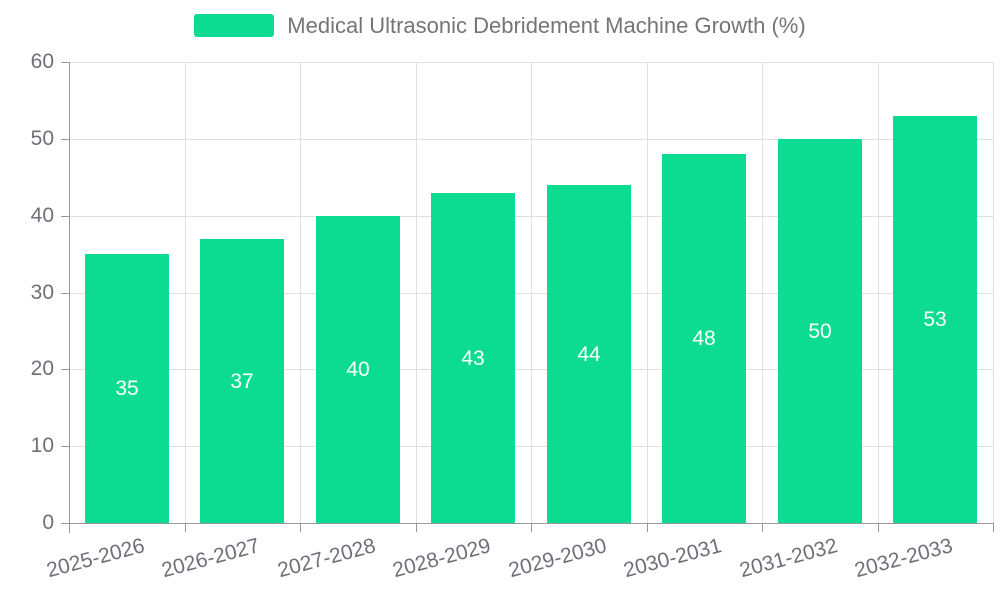 This screenshot has height=600, width=1000. I want to click on bar: 53, so click(935, 319).